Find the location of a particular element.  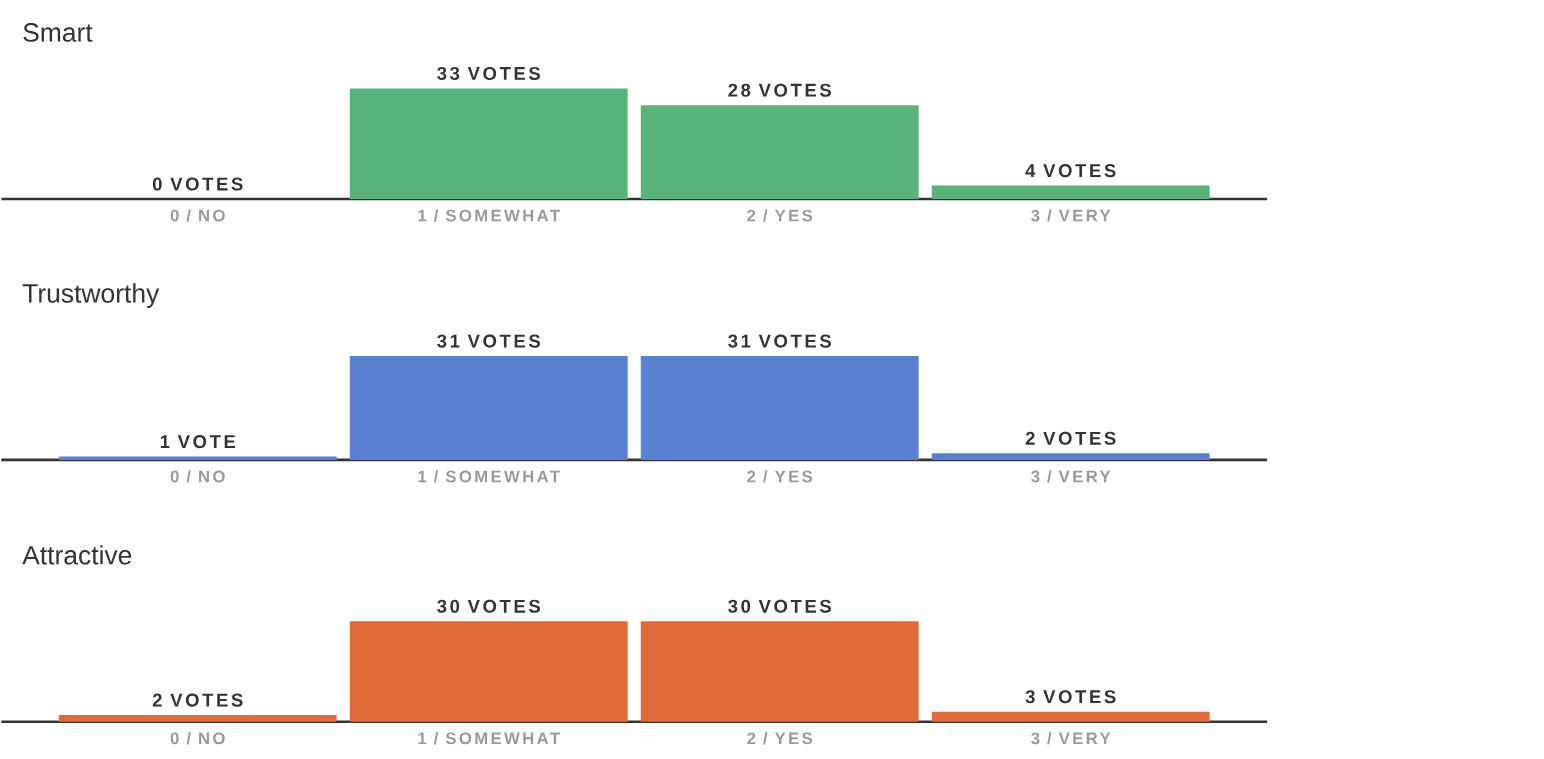

data-label: 4 VOTES is located at coordinates (1070, 171).